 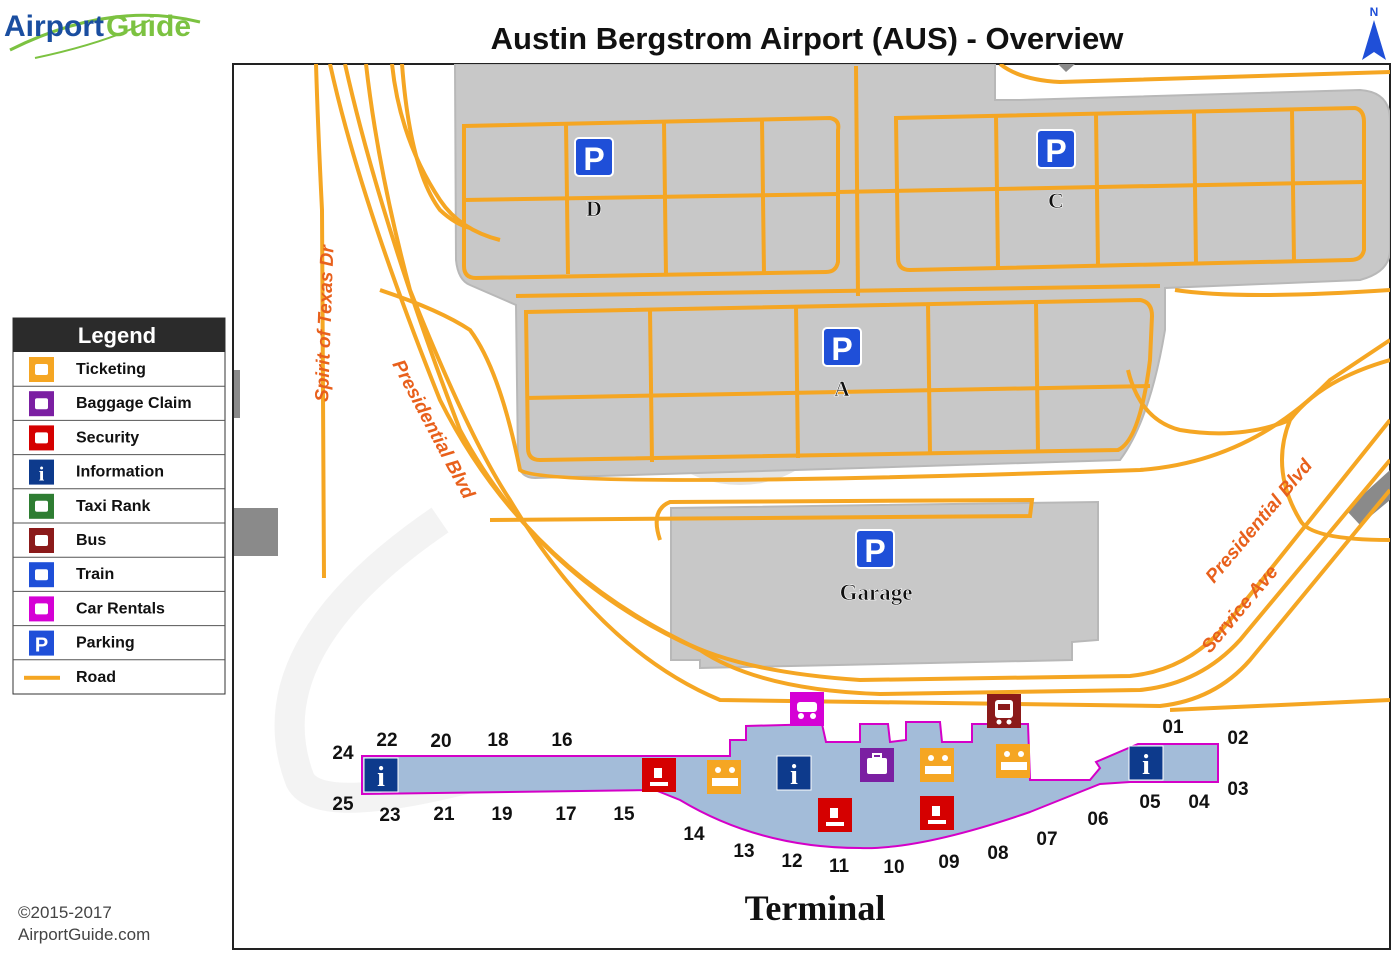 I want to click on road-line-icon, so click(x=42, y=677).